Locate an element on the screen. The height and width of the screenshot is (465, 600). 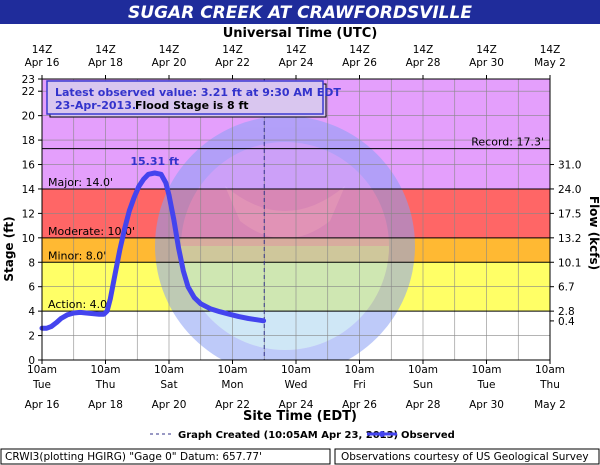
y-axis-label: Stage (ft) is located at coordinates (9, 248).